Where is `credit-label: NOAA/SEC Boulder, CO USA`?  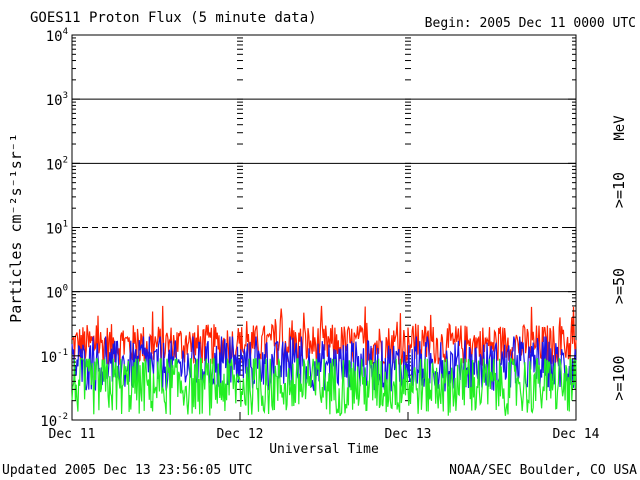 credit-label: NOAA/SEC Boulder, CO USA is located at coordinates (543, 470).